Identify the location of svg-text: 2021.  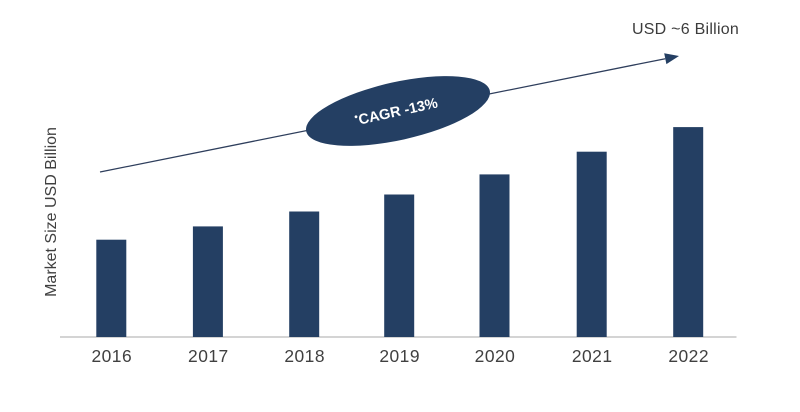
(592, 356).